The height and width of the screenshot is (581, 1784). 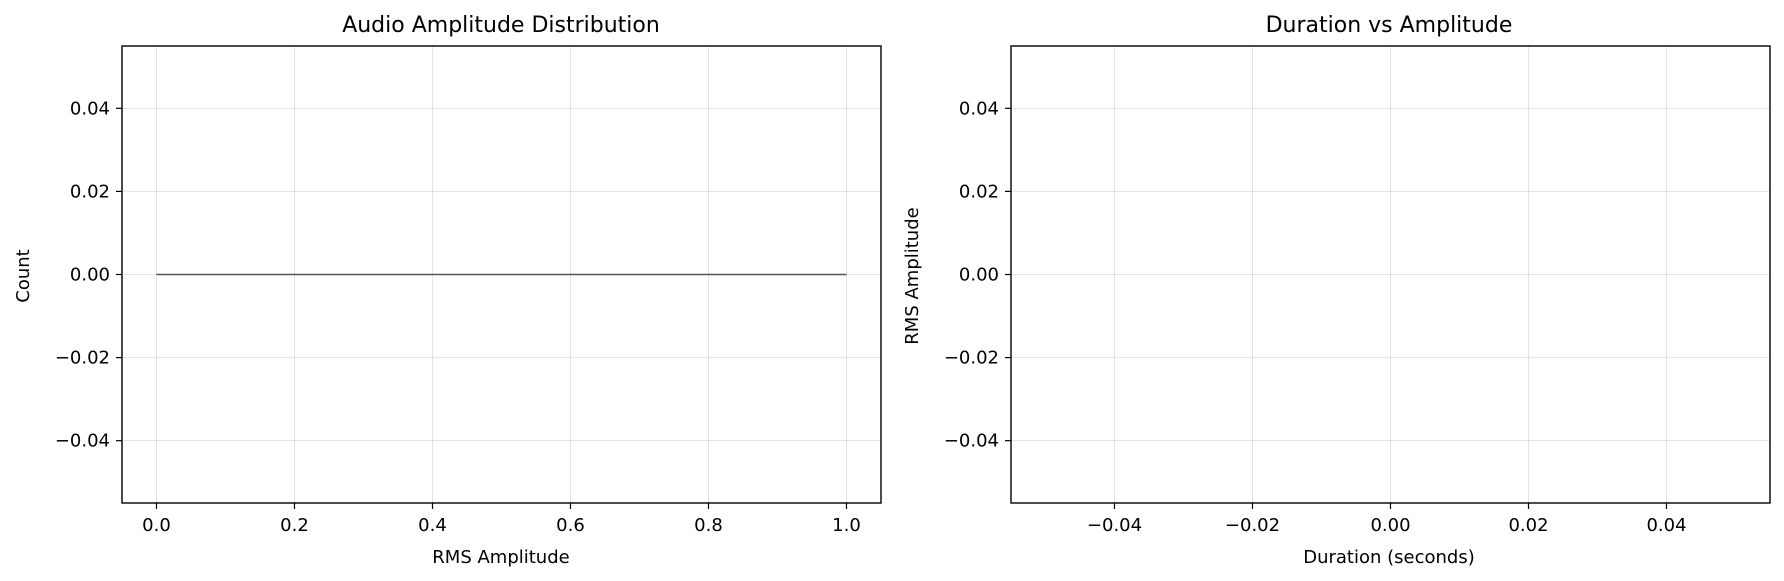 I want to click on x-axis-label: RMS Amplitude, so click(x=500, y=557).